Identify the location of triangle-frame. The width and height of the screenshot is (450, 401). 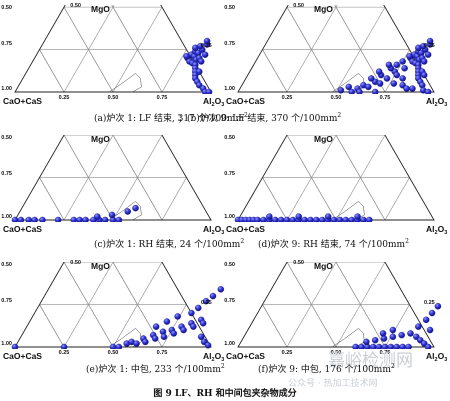
(336, 49).